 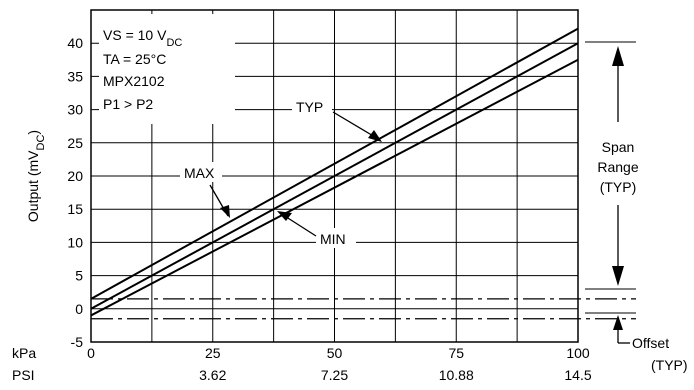 What do you see at coordinates (174, 43) in the screenshot?
I see `condition-vs-sub: DC` at bounding box center [174, 43].